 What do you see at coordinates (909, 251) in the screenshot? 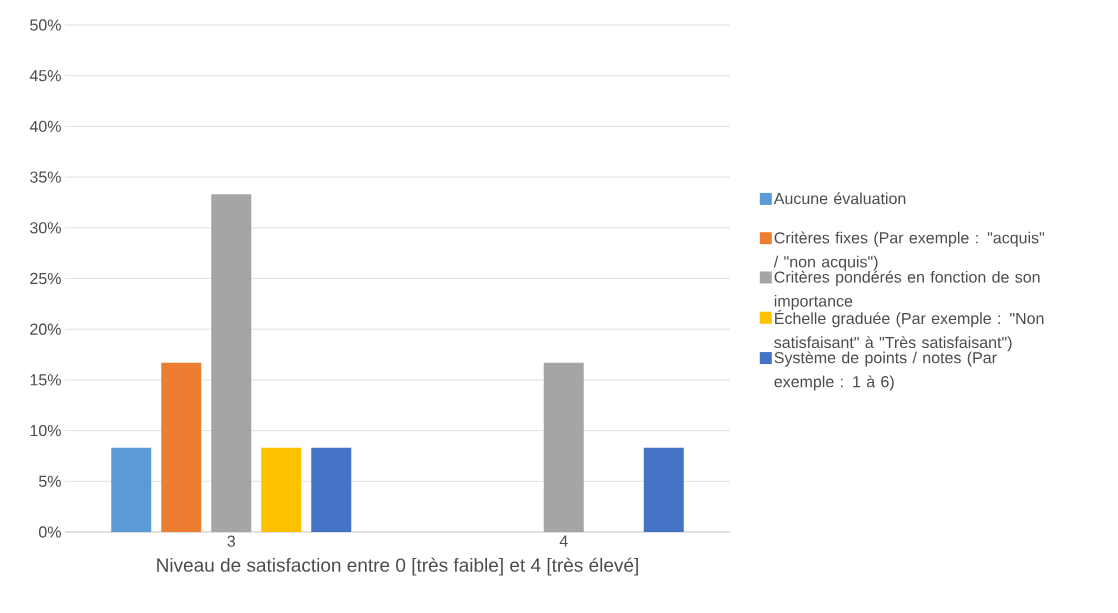
I see `legend-label: Critères fixes (Par exemple : "acquis" / "non acquis")` at bounding box center [909, 251].